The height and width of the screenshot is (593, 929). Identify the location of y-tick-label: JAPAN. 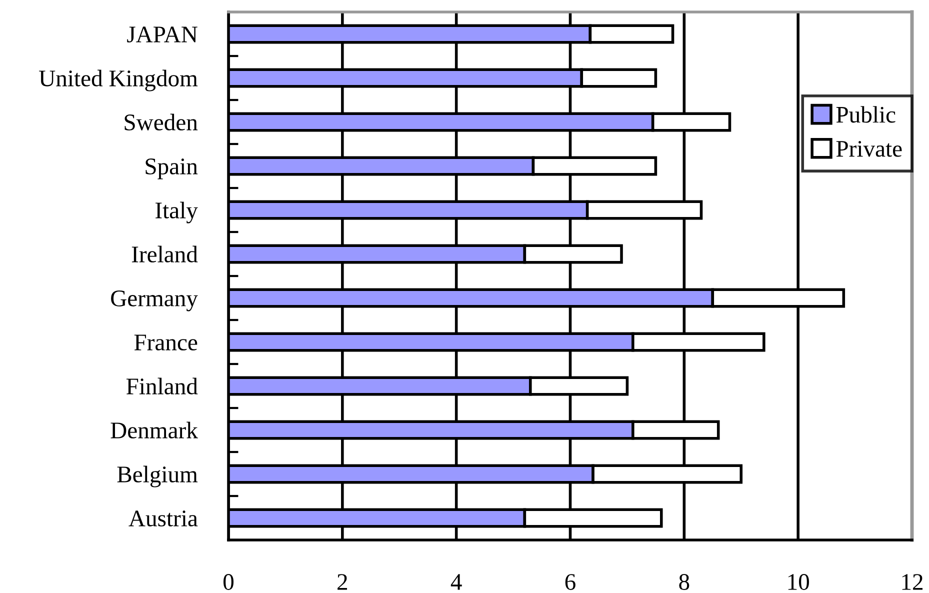
(162, 34).